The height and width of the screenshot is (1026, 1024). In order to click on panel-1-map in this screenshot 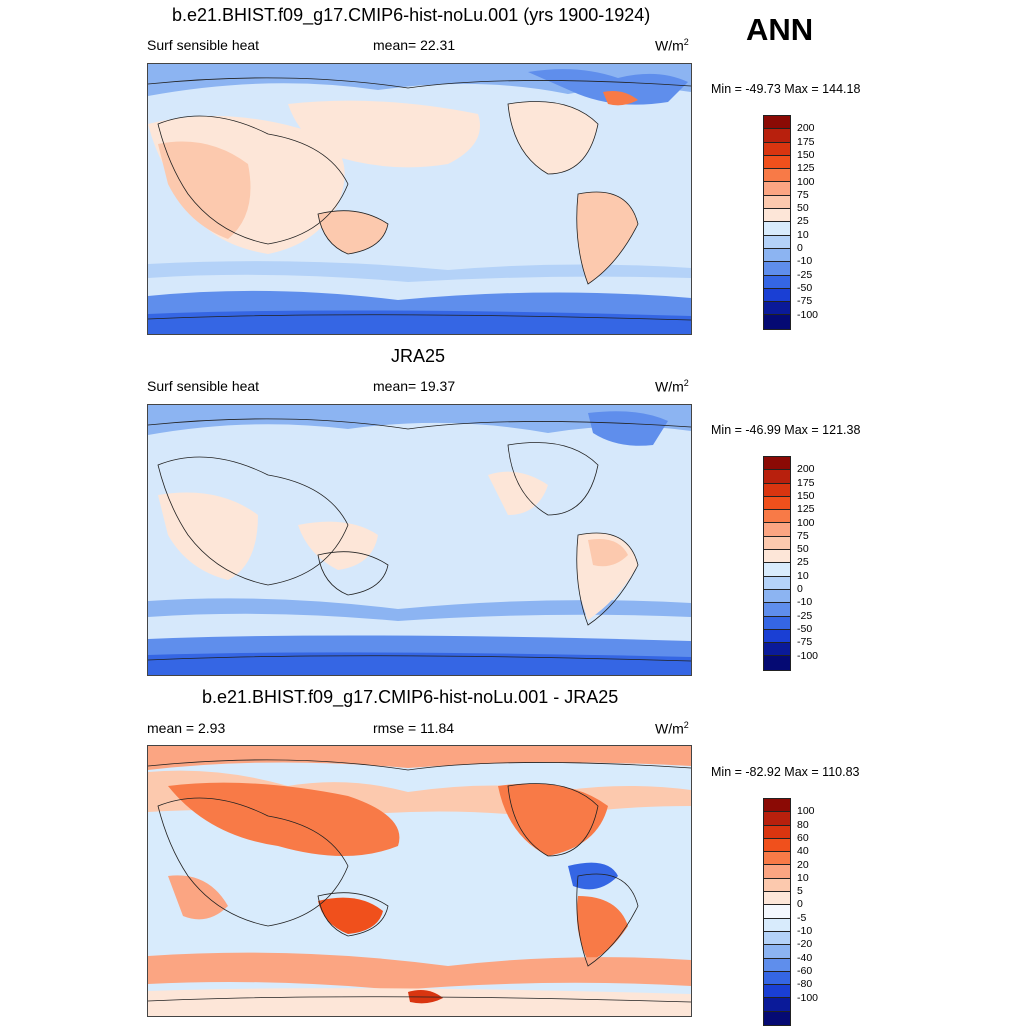, I will do `click(419, 199)`.